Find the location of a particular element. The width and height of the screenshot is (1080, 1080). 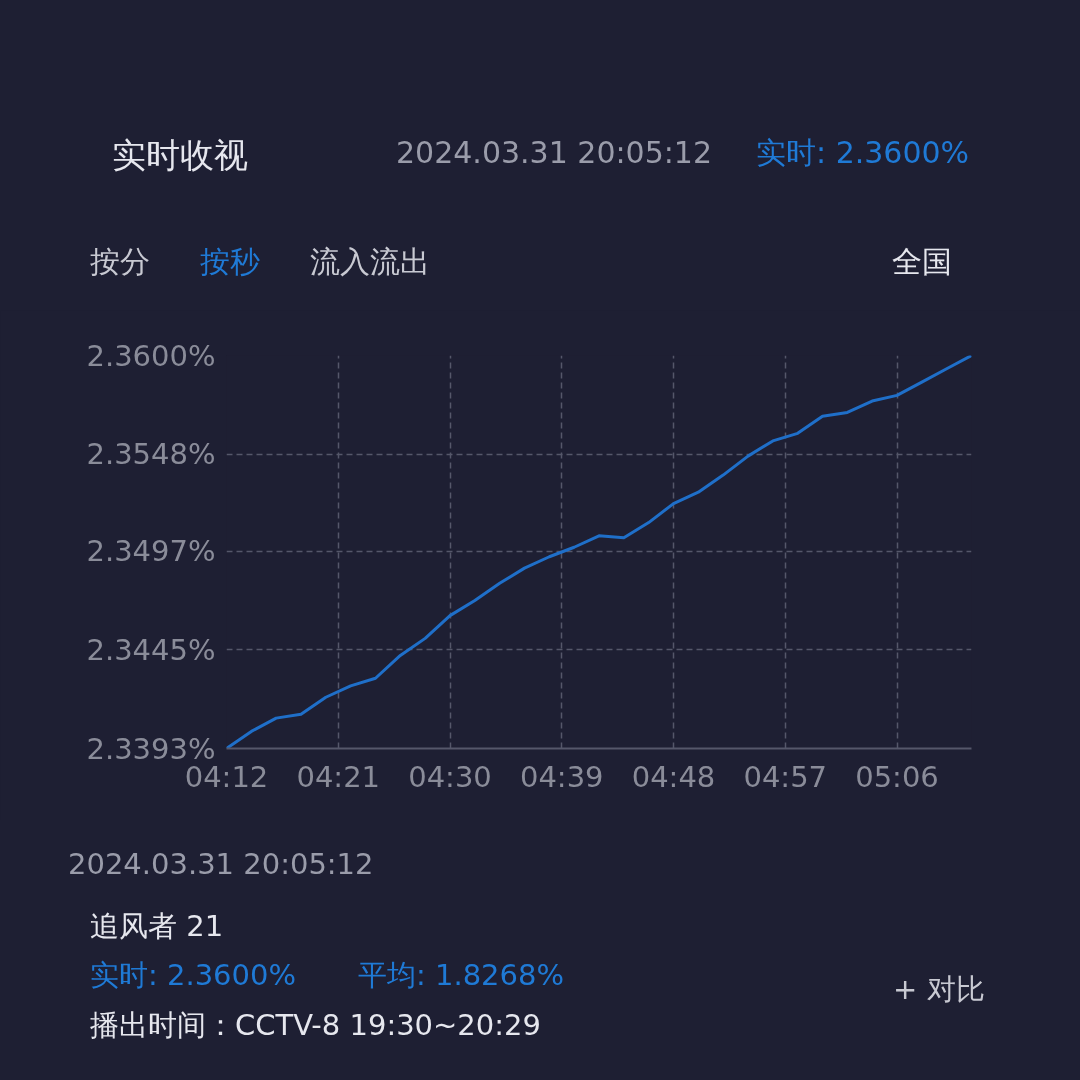

x-tick-label: 05:06 is located at coordinates (897, 776).